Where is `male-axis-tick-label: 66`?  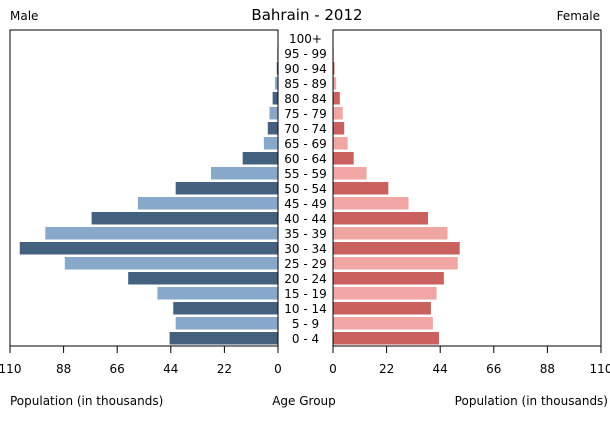
male-axis-tick-label: 66 is located at coordinates (117, 369).